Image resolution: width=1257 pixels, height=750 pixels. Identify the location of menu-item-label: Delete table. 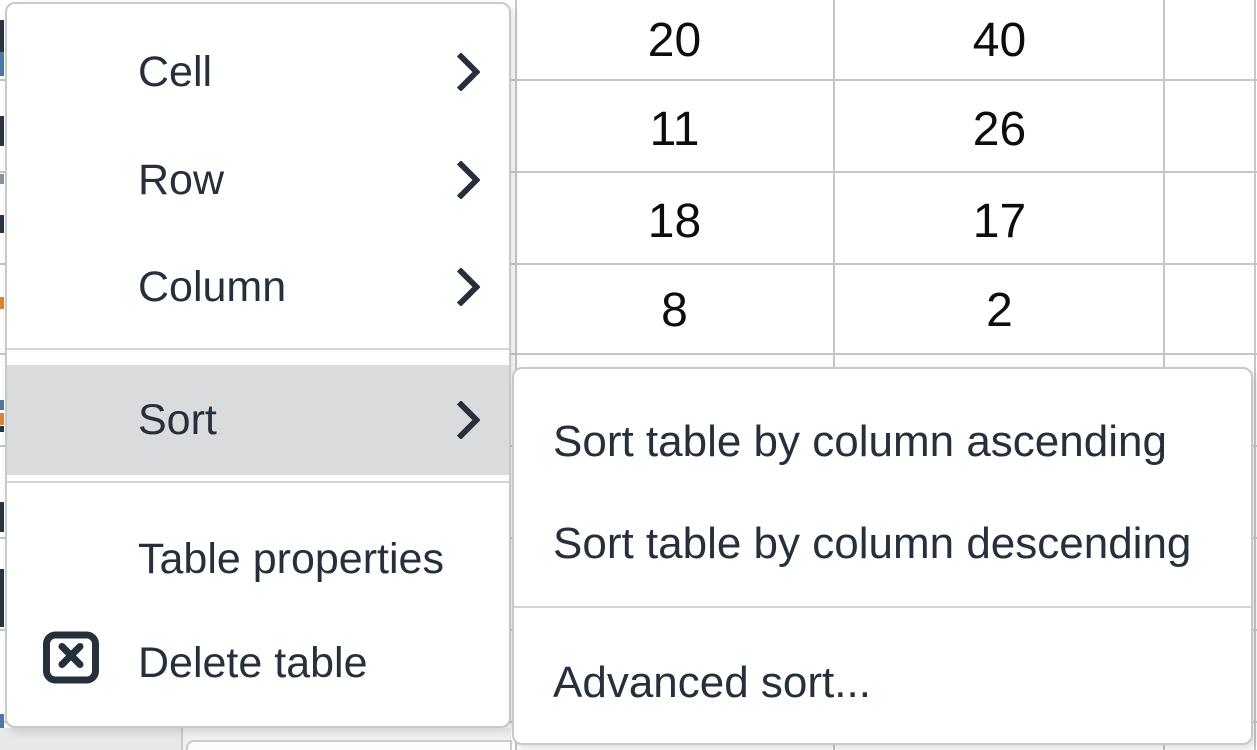
(253, 662).